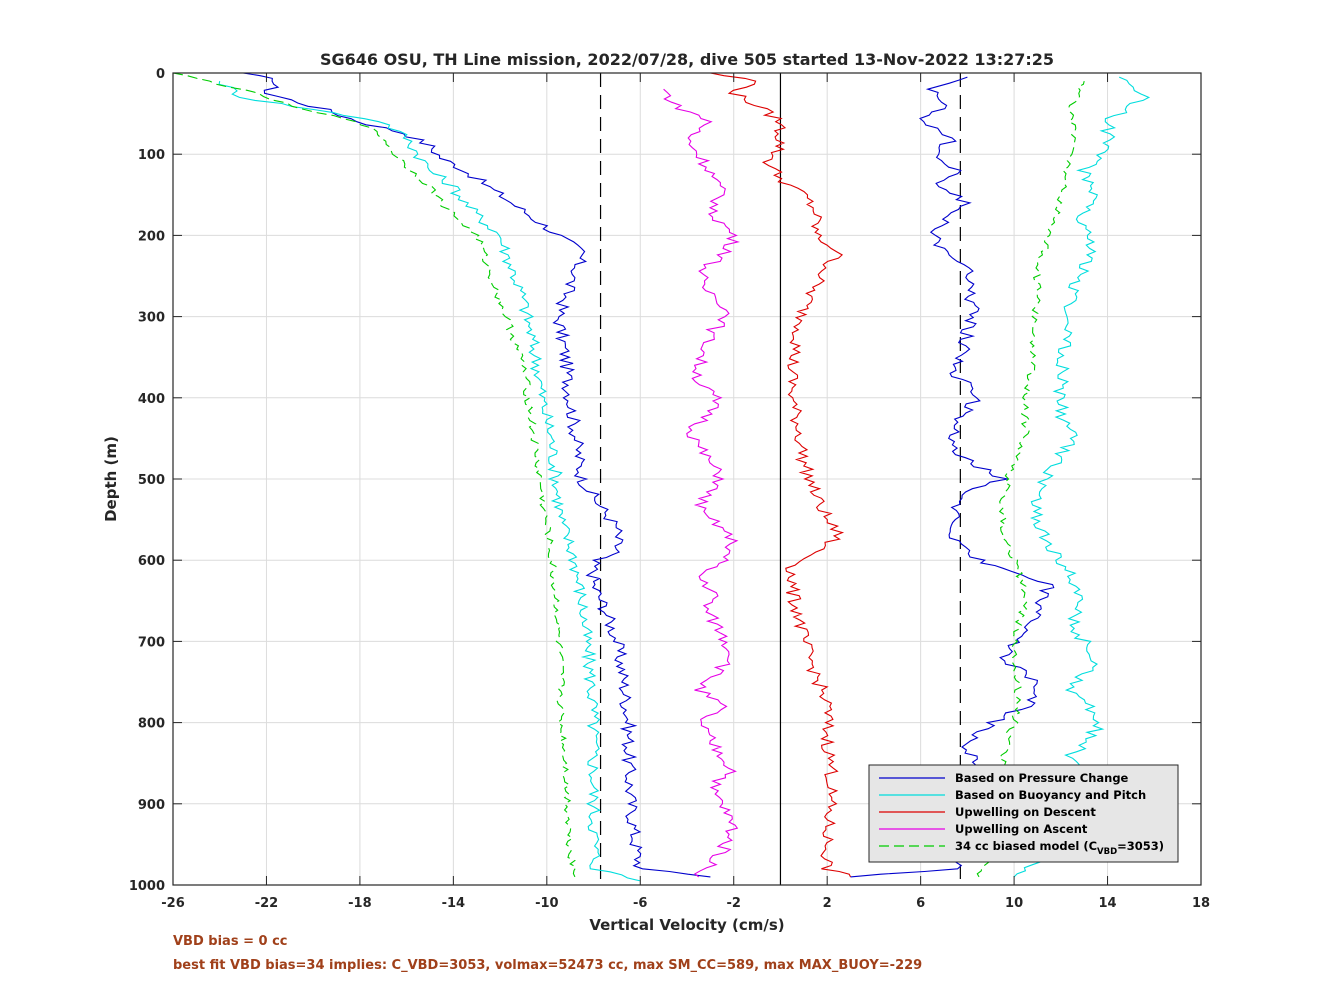 The image size is (1328, 996). Describe the element at coordinates (151, 155) in the screenshot. I see `y-tick-label: 100` at that location.